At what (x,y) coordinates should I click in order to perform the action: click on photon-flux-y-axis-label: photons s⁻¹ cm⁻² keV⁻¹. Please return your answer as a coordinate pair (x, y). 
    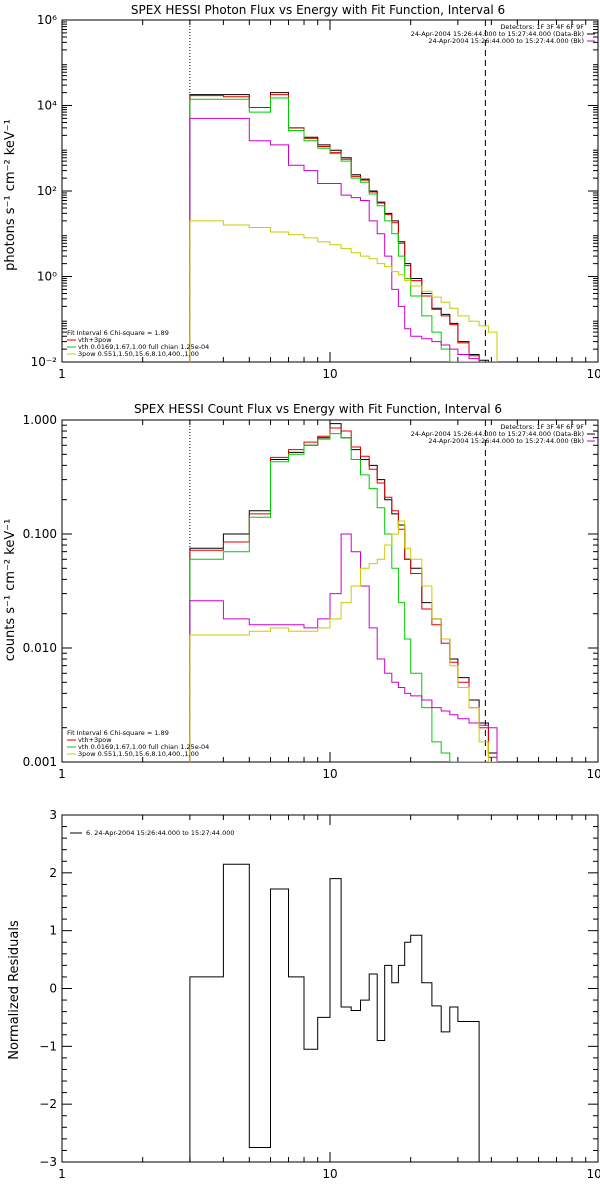
    Looking at the image, I should click on (10, 195).